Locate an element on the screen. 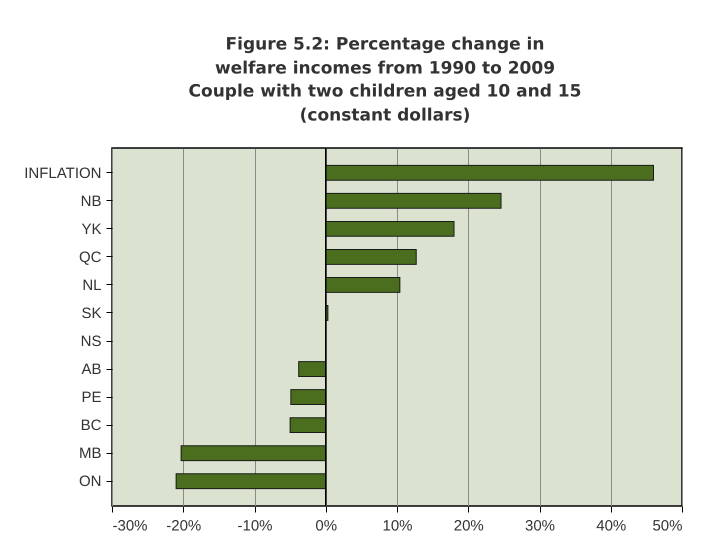  x-tick-label: 0% is located at coordinates (326, 526).